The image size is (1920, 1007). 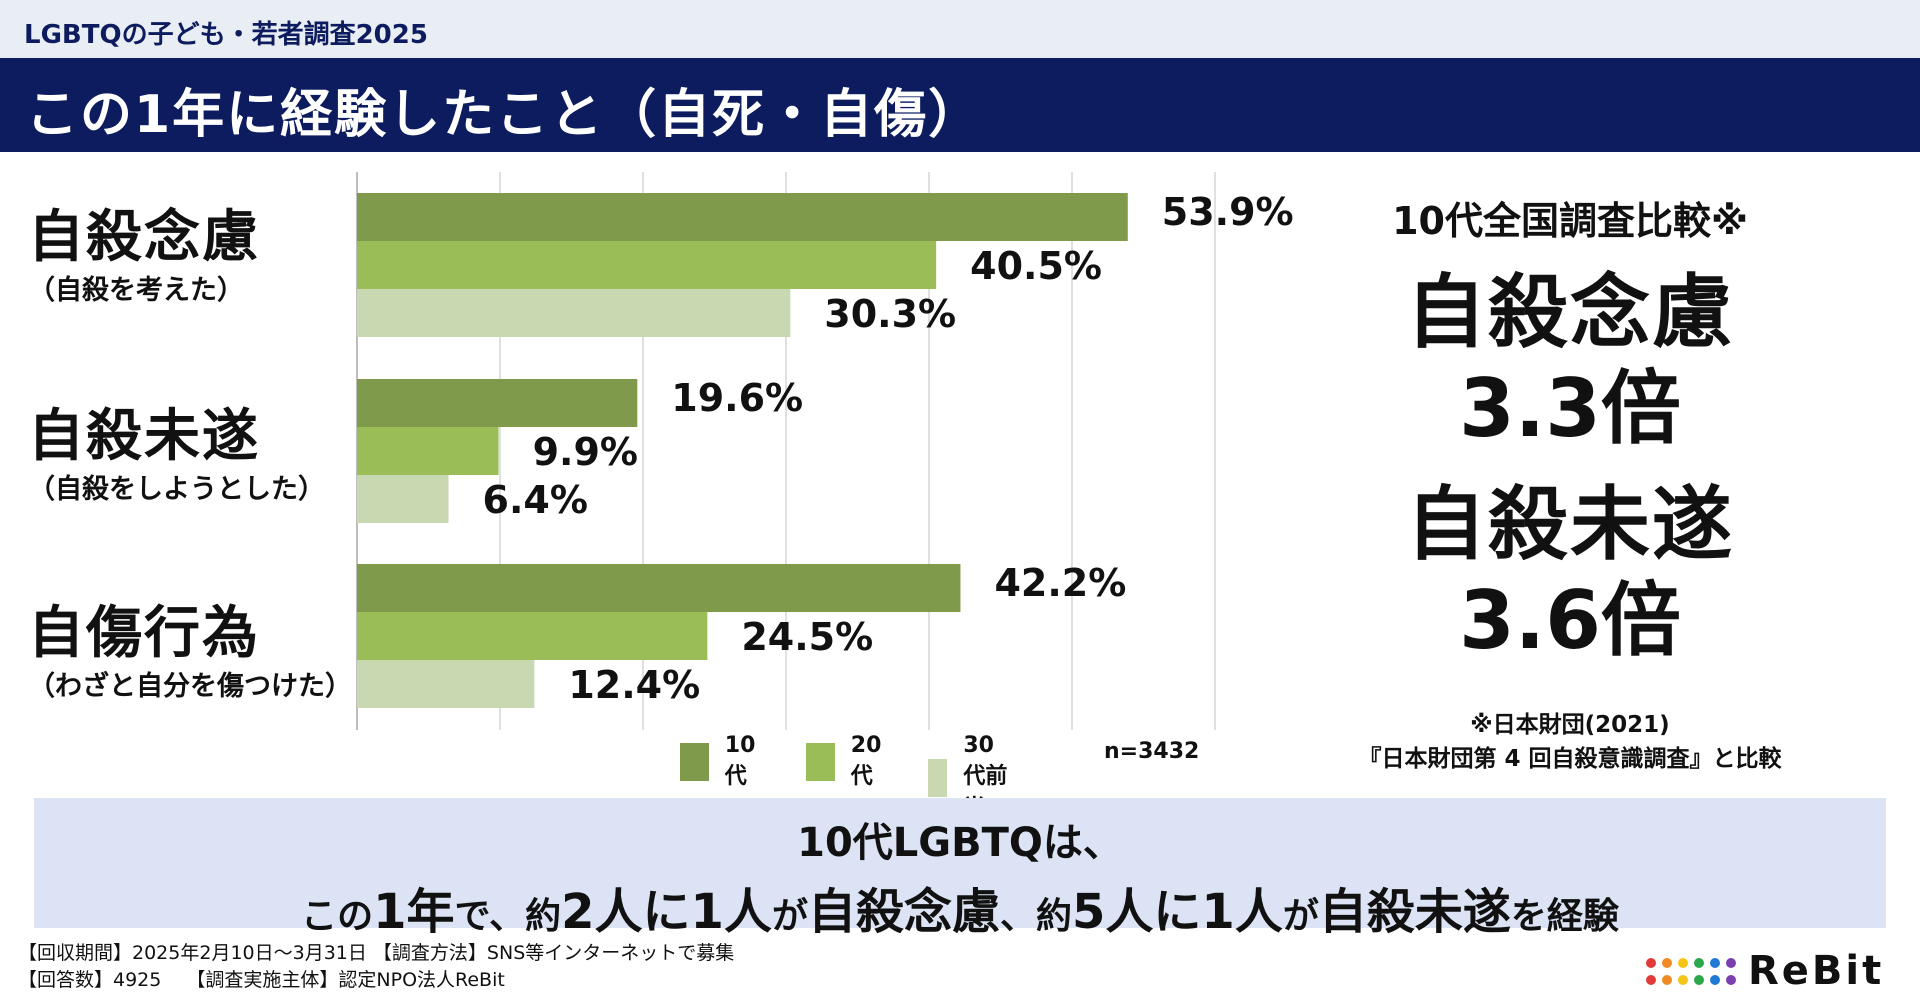 What do you see at coordinates (634, 685) in the screenshot?
I see `data-label: 12.4%` at bounding box center [634, 685].